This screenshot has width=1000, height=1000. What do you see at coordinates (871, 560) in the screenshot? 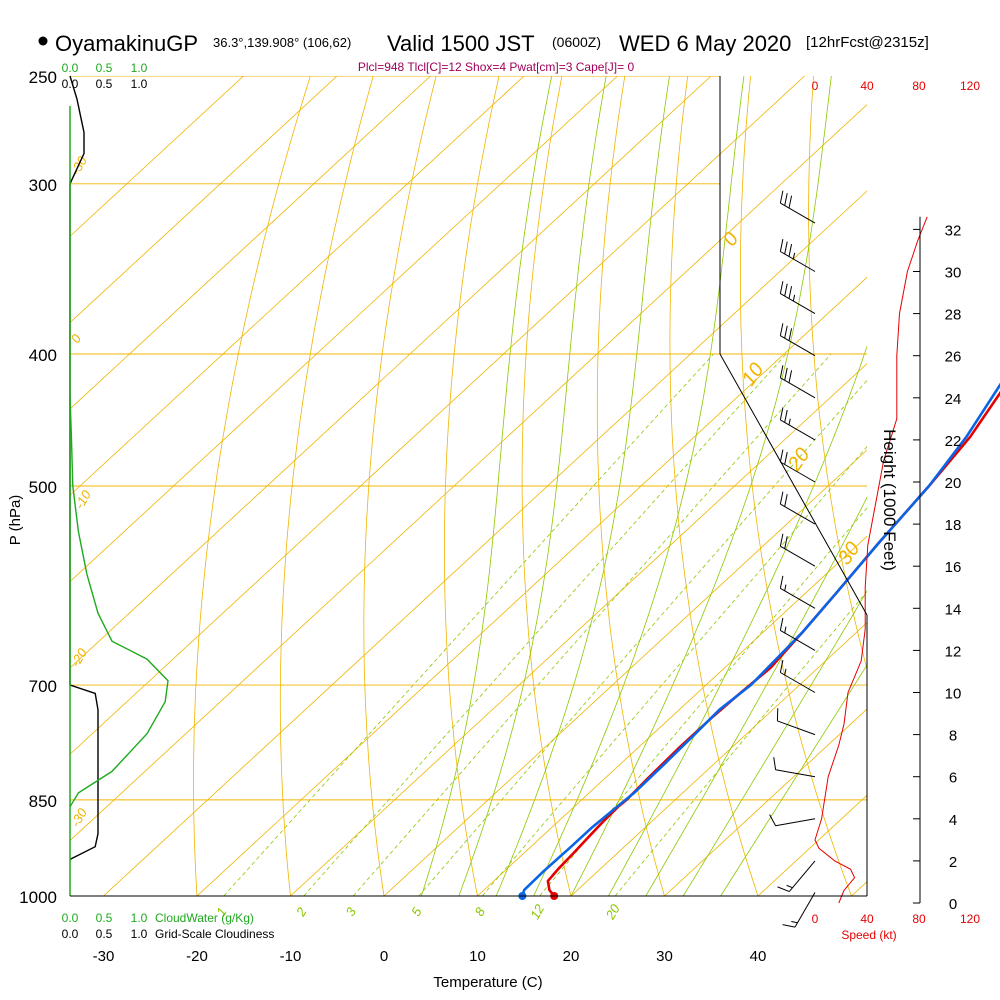
I see `wind-speed-line` at bounding box center [871, 560].